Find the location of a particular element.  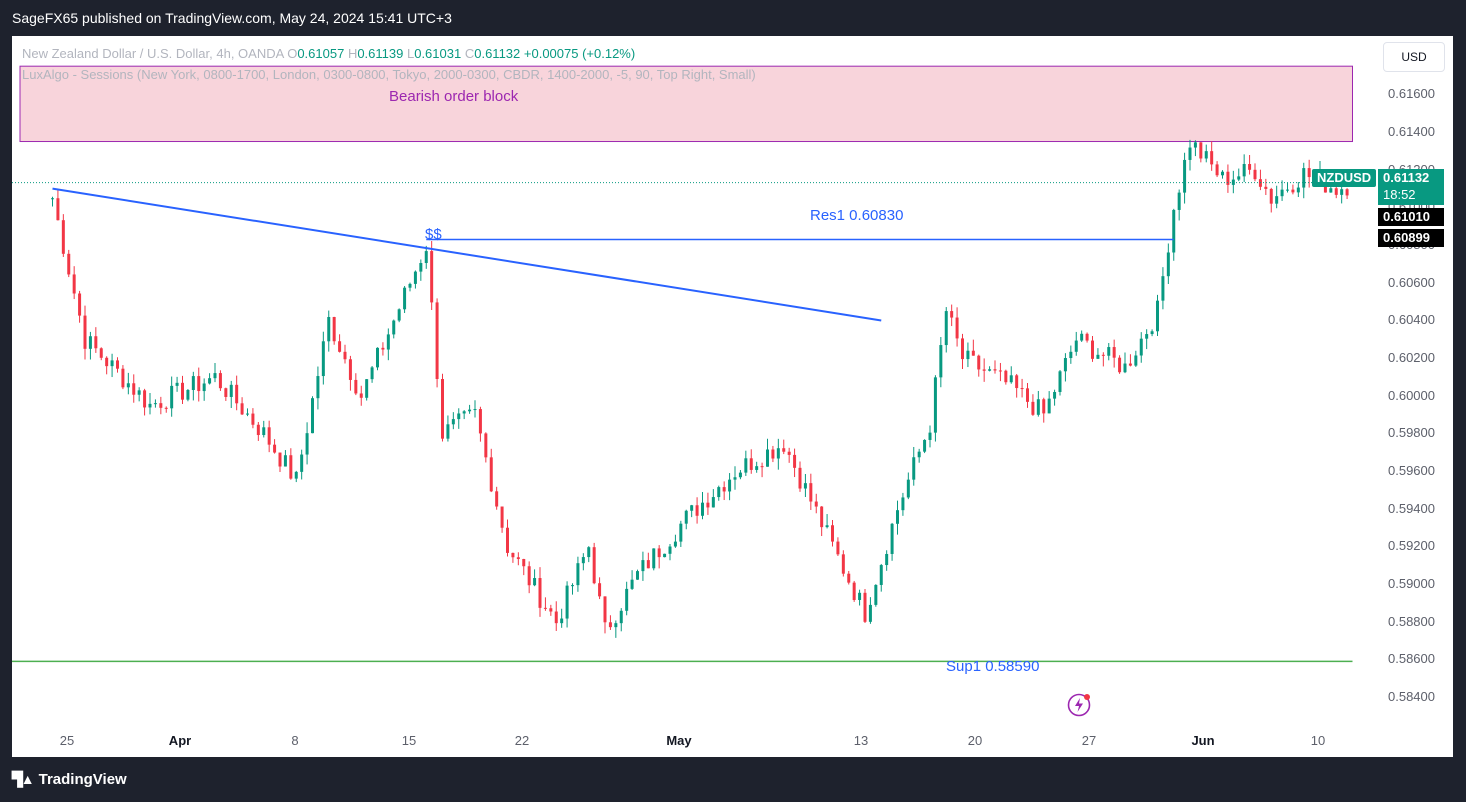

lightning-icon is located at coordinates (1079, 705).